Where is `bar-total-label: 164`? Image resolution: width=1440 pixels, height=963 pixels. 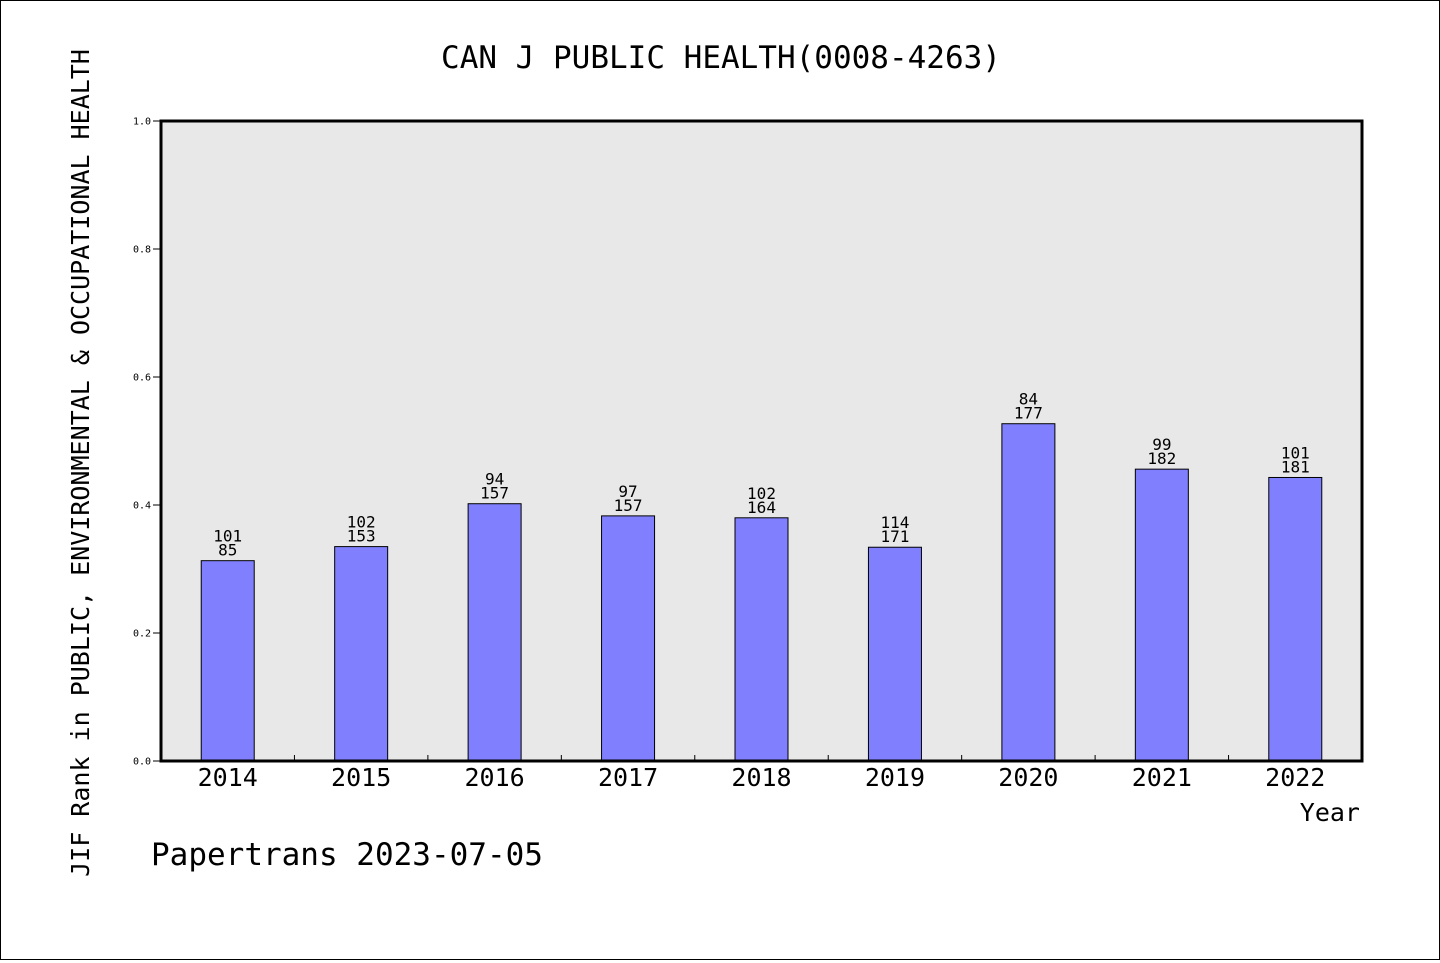
bar-total-label: 164 is located at coordinates (761, 507).